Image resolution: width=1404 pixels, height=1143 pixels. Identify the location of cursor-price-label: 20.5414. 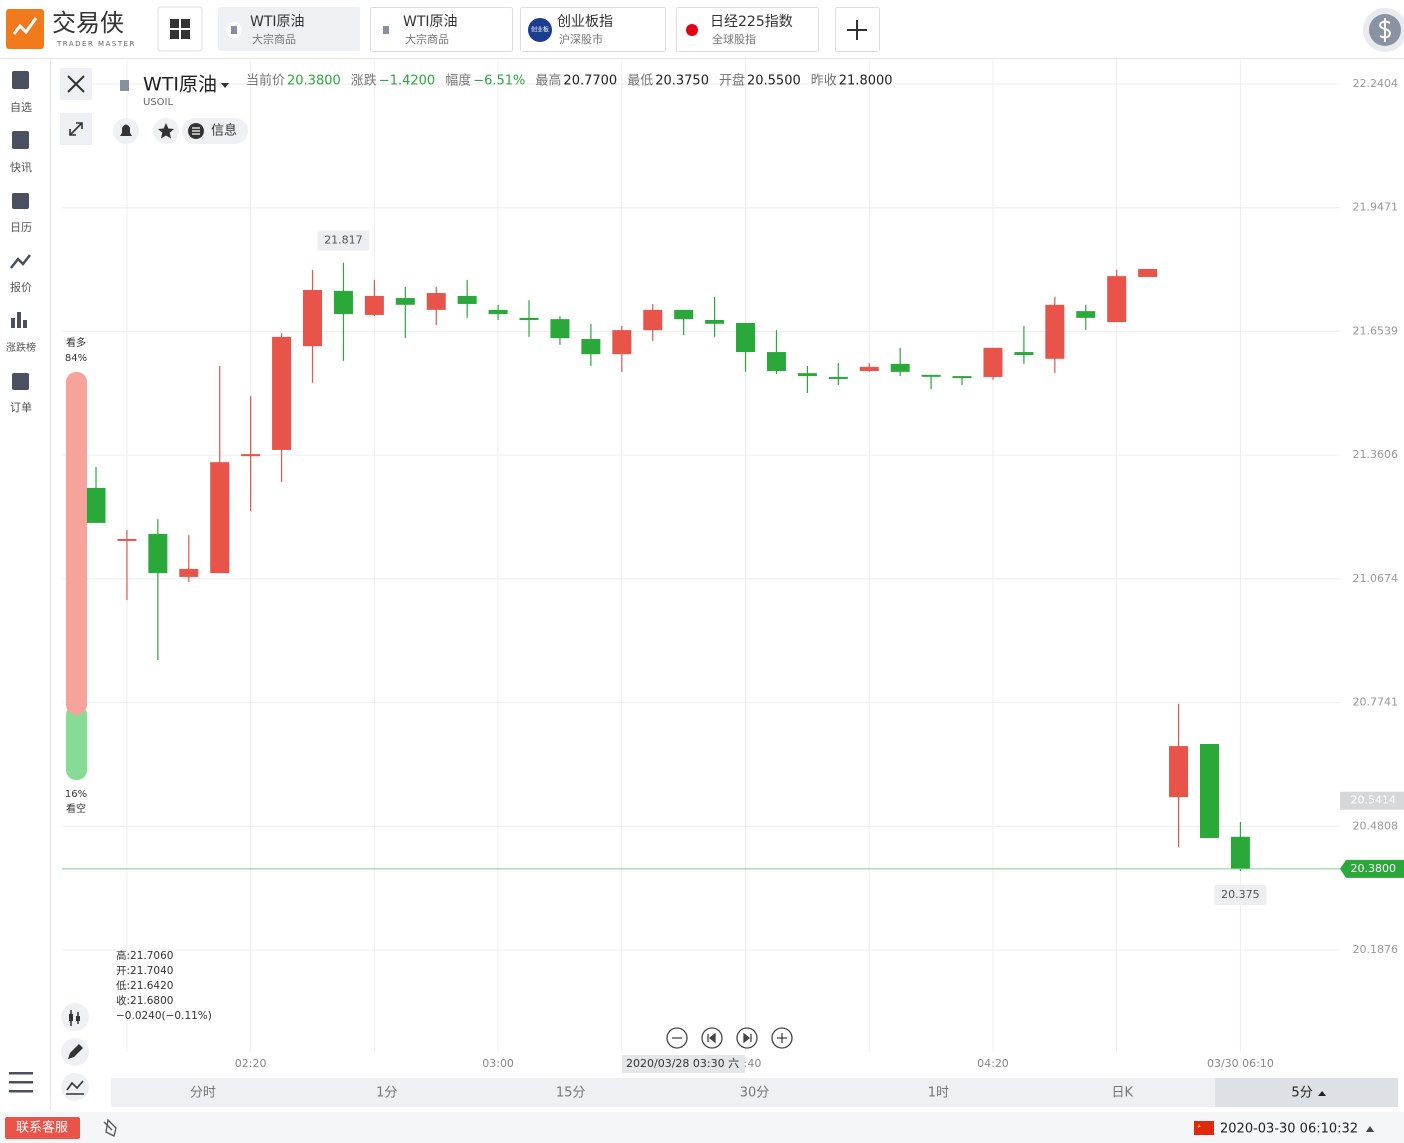
(1374, 800).